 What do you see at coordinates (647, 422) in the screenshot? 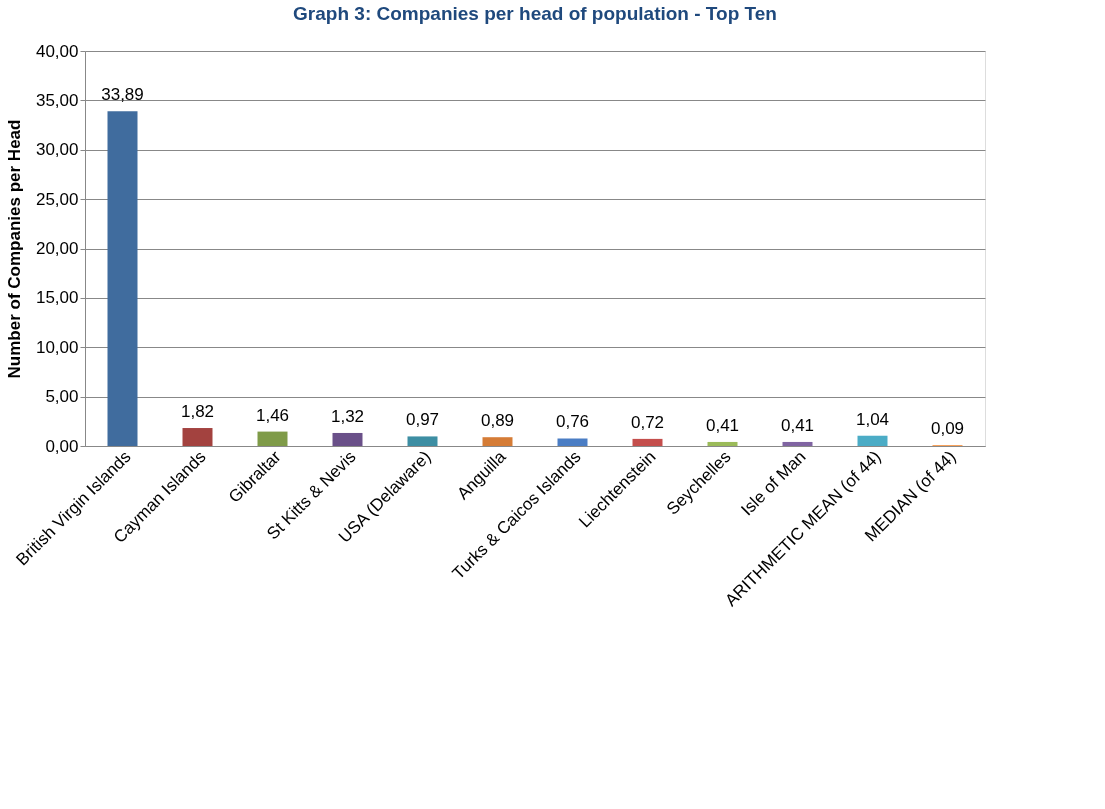
I see `data-label: 0,72` at bounding box center [647, 422].